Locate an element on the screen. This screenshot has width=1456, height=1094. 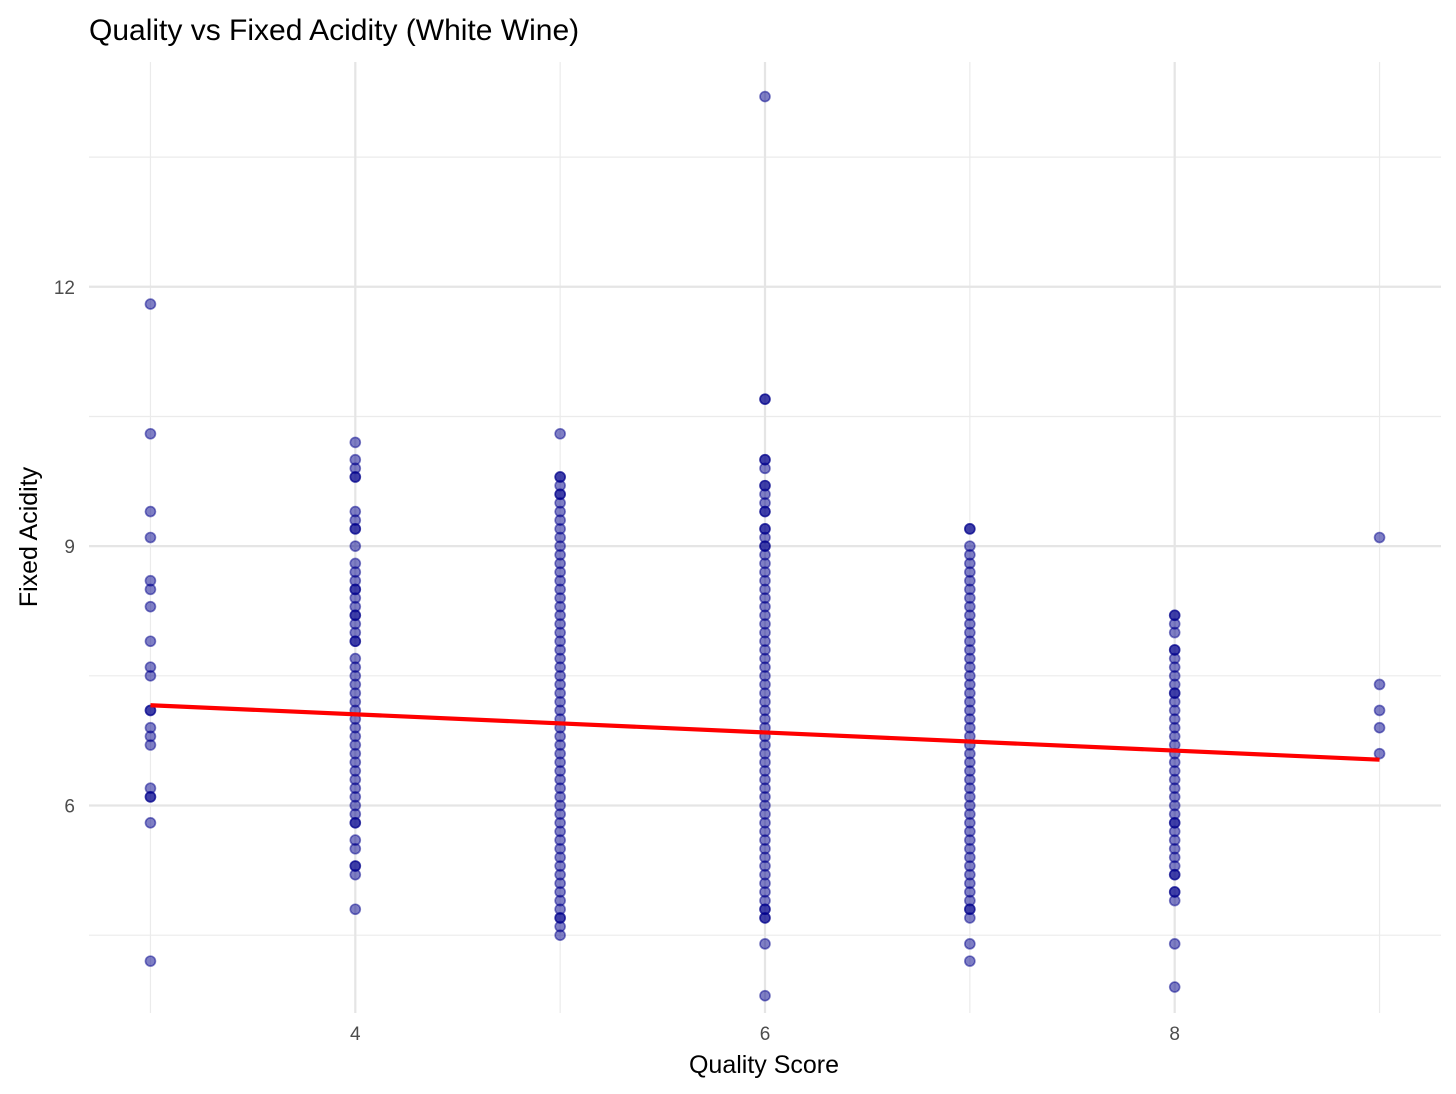
y-tick-label: 9 is located at coordinates (69, 547).